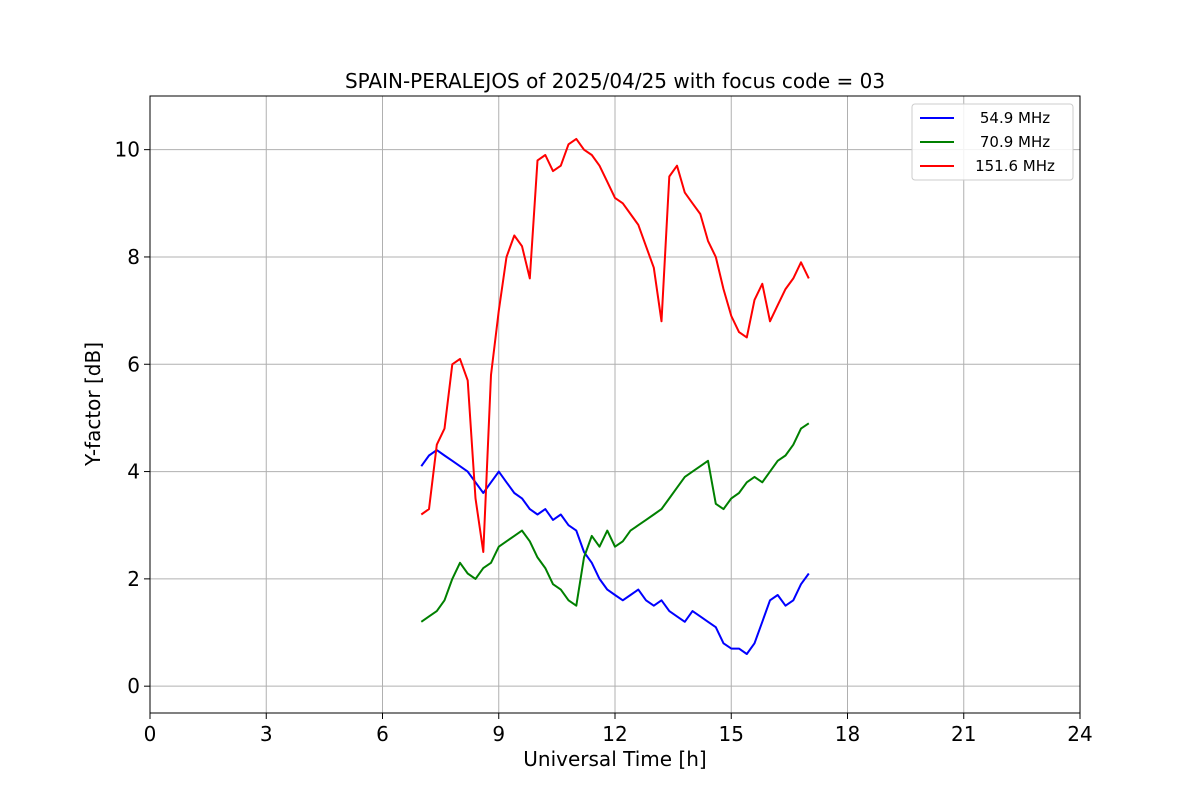 The width and height of the screenshot is (1200, 800). Describe the element at coordinates (1015, 118) in the screenshot. I see `legend-label-54-9-mhz: 54.9 MHz` at that location.